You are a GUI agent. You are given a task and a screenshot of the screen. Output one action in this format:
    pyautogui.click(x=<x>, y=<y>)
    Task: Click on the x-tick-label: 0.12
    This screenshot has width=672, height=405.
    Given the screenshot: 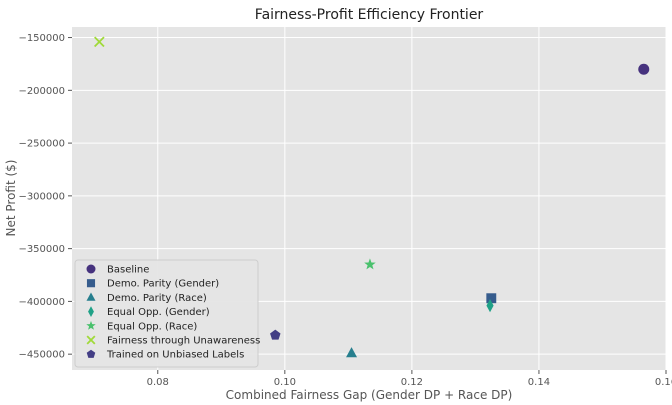 What is the action you would take?
    pyautogui.click(x=412, y=382)
    